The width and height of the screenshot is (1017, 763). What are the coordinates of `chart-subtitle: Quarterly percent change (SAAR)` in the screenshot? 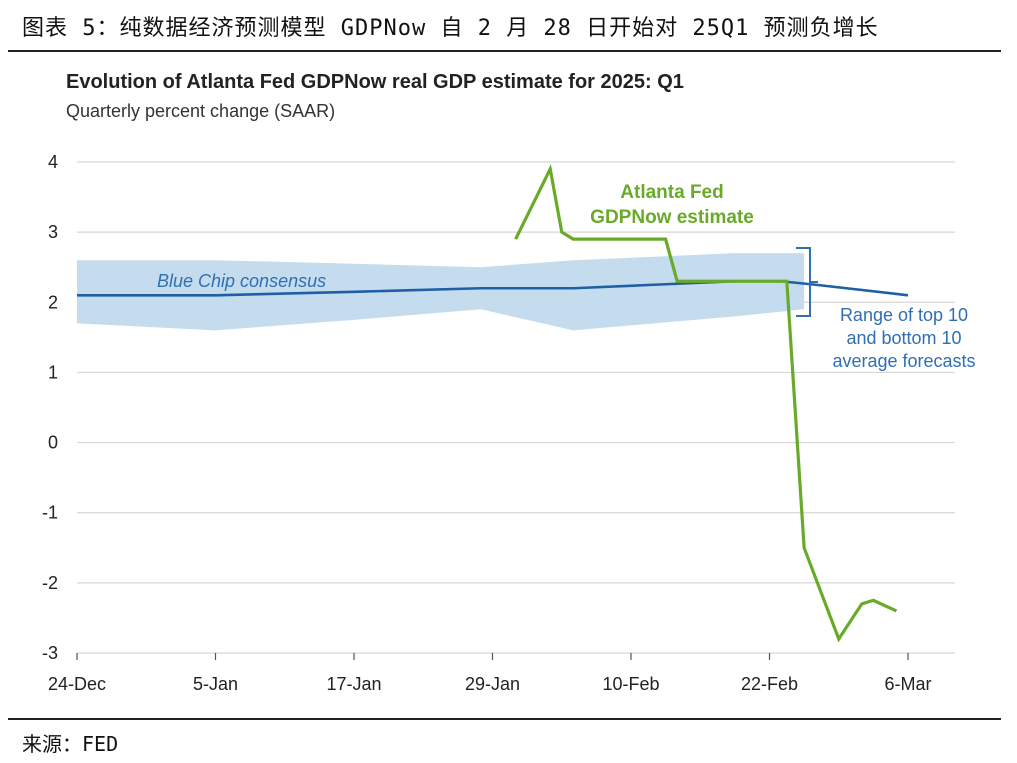 It's located at (200, 111).